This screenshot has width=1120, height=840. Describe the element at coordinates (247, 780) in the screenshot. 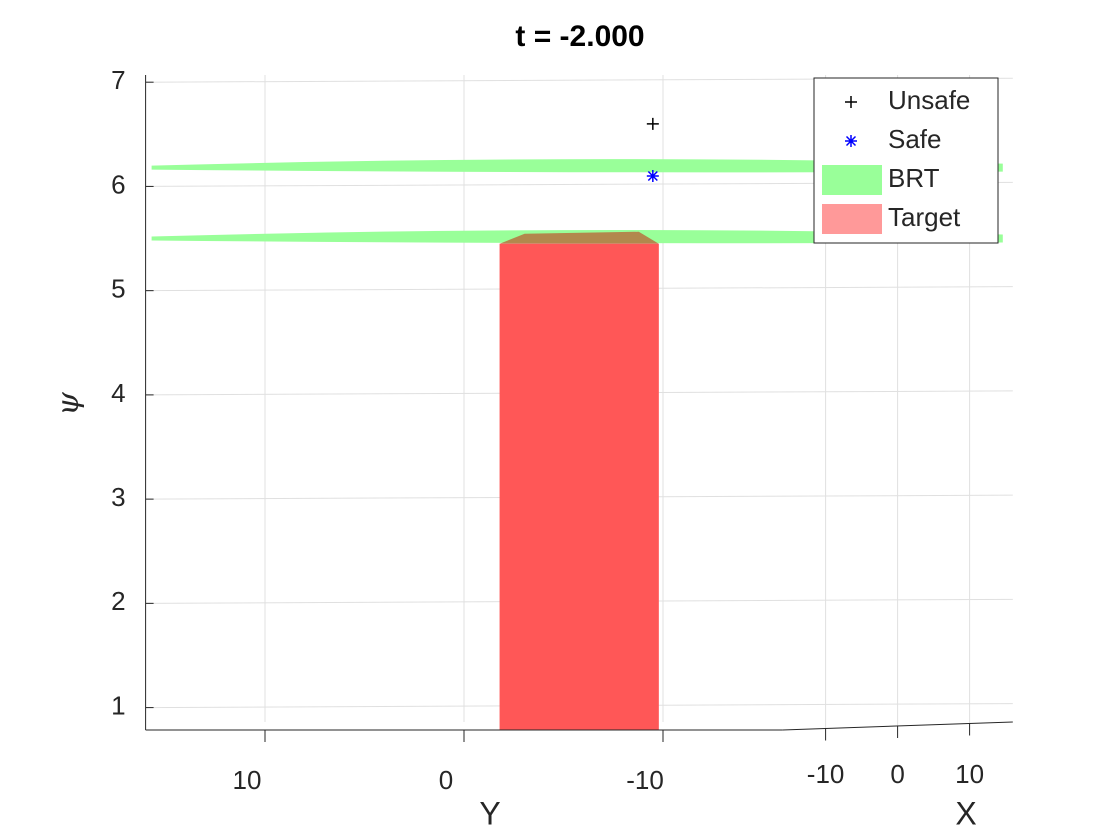

I see `y-tick-label: 10` at that location.